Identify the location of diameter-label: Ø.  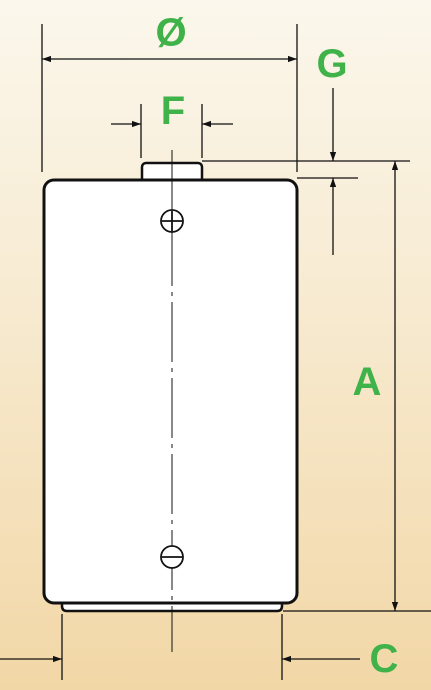
(170, 33).